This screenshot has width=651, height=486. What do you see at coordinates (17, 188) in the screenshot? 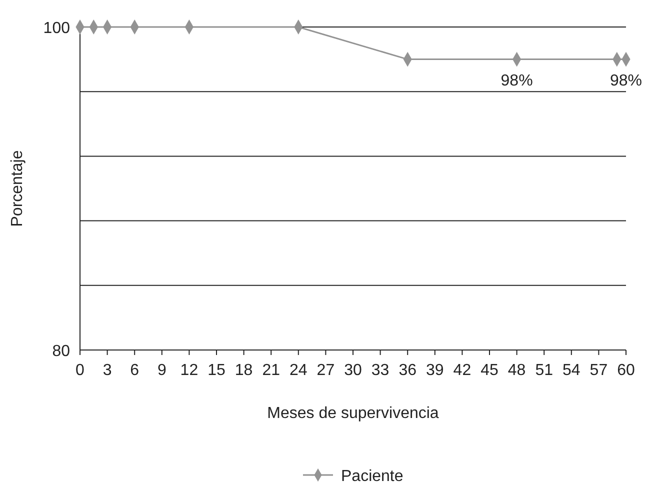
I see `y-axis-title: Porcentaje` at bounding box center [17, 188].